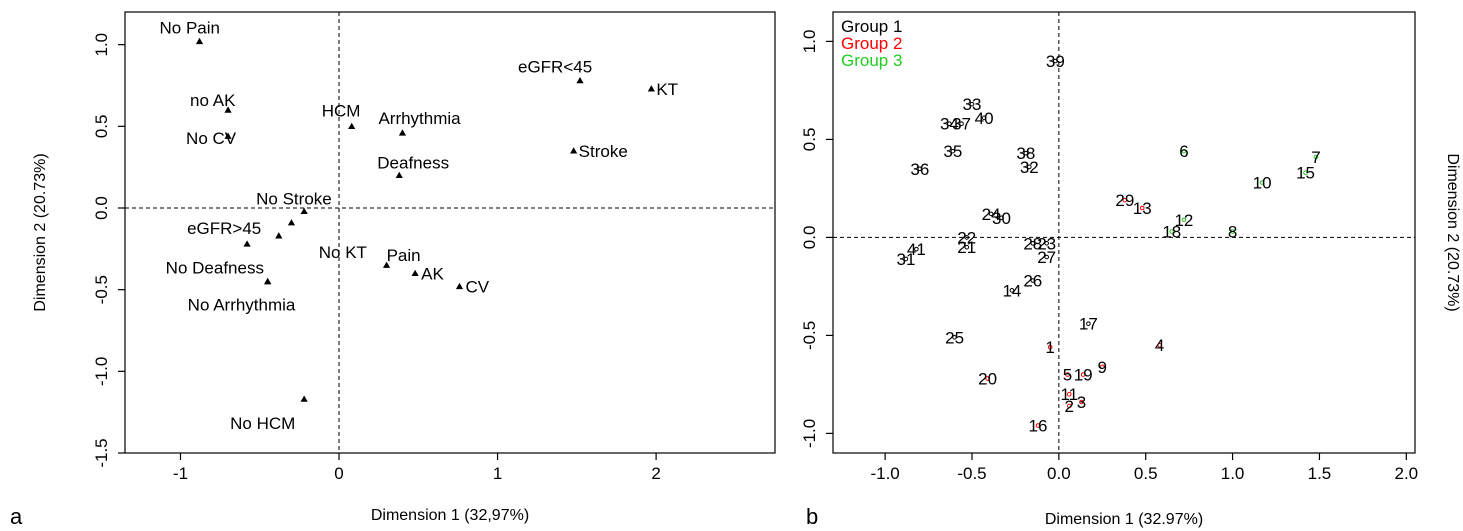 The width and height of the screenshot is (1463, 531). Describe the element at coordinates (1032, 243) in the screenshot. I see `point-label: 28` at that location.